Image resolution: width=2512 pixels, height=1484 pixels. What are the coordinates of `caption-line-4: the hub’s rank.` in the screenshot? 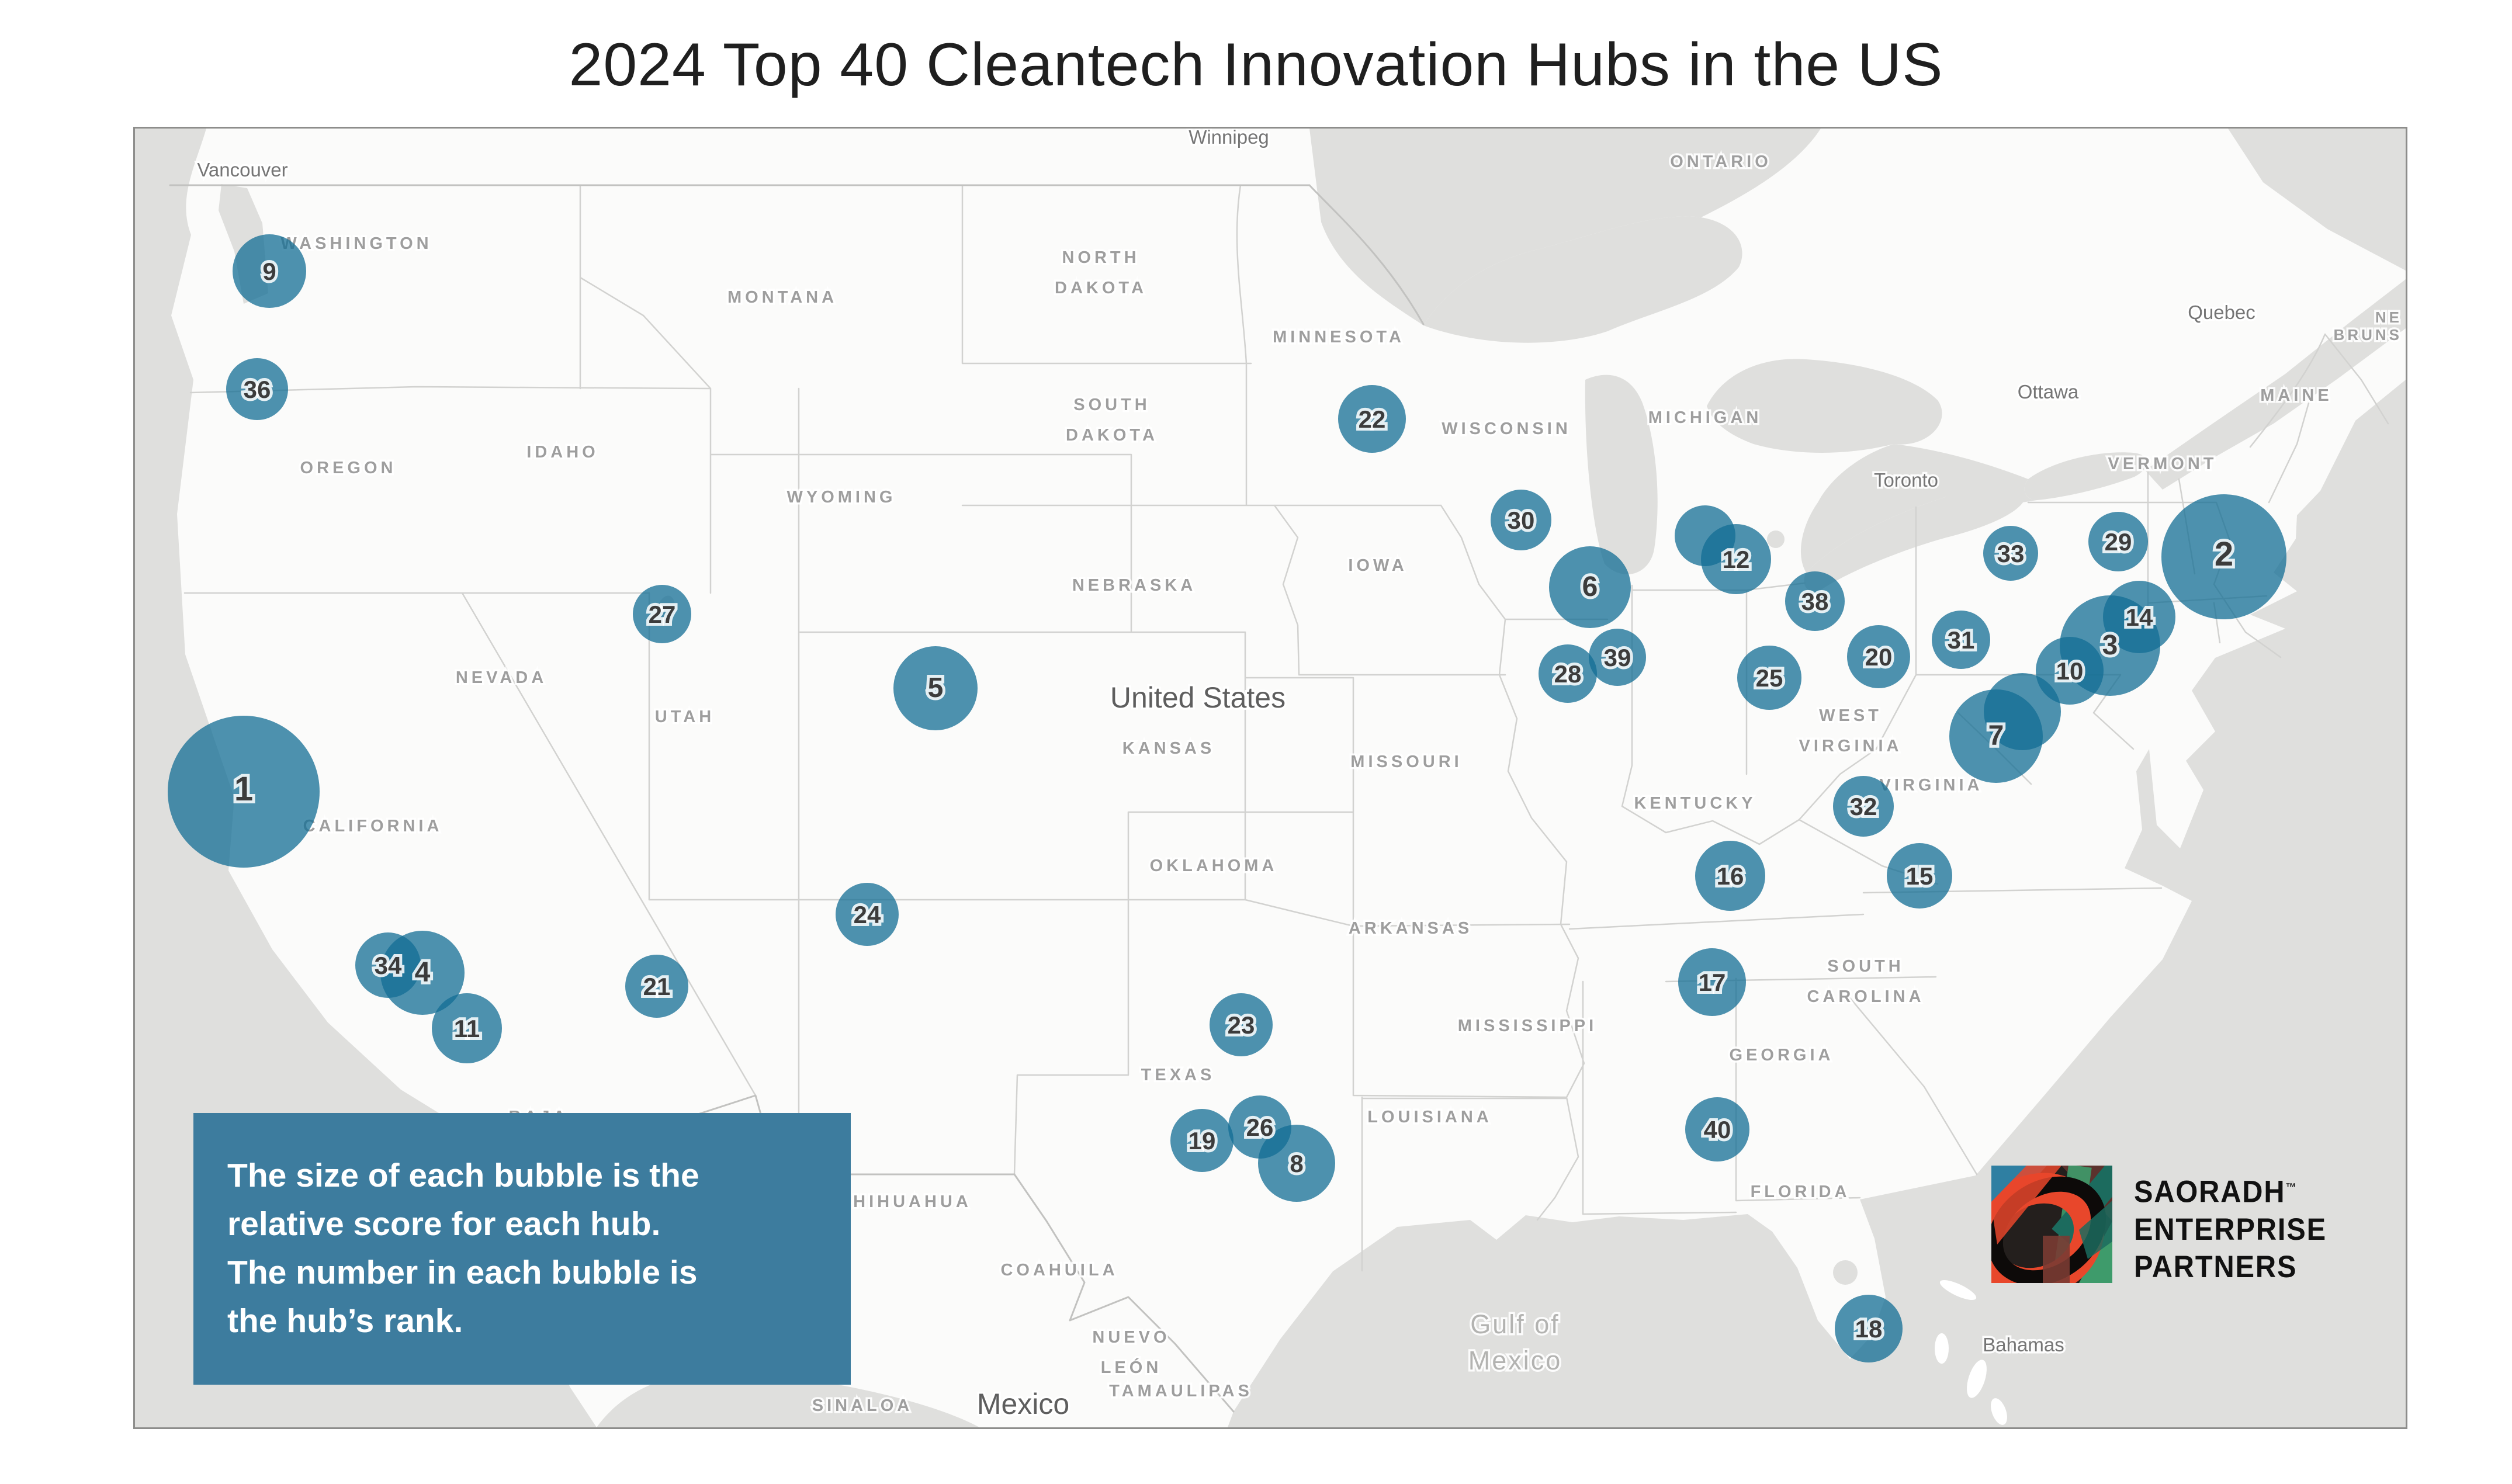 It's located at (345, 1321).